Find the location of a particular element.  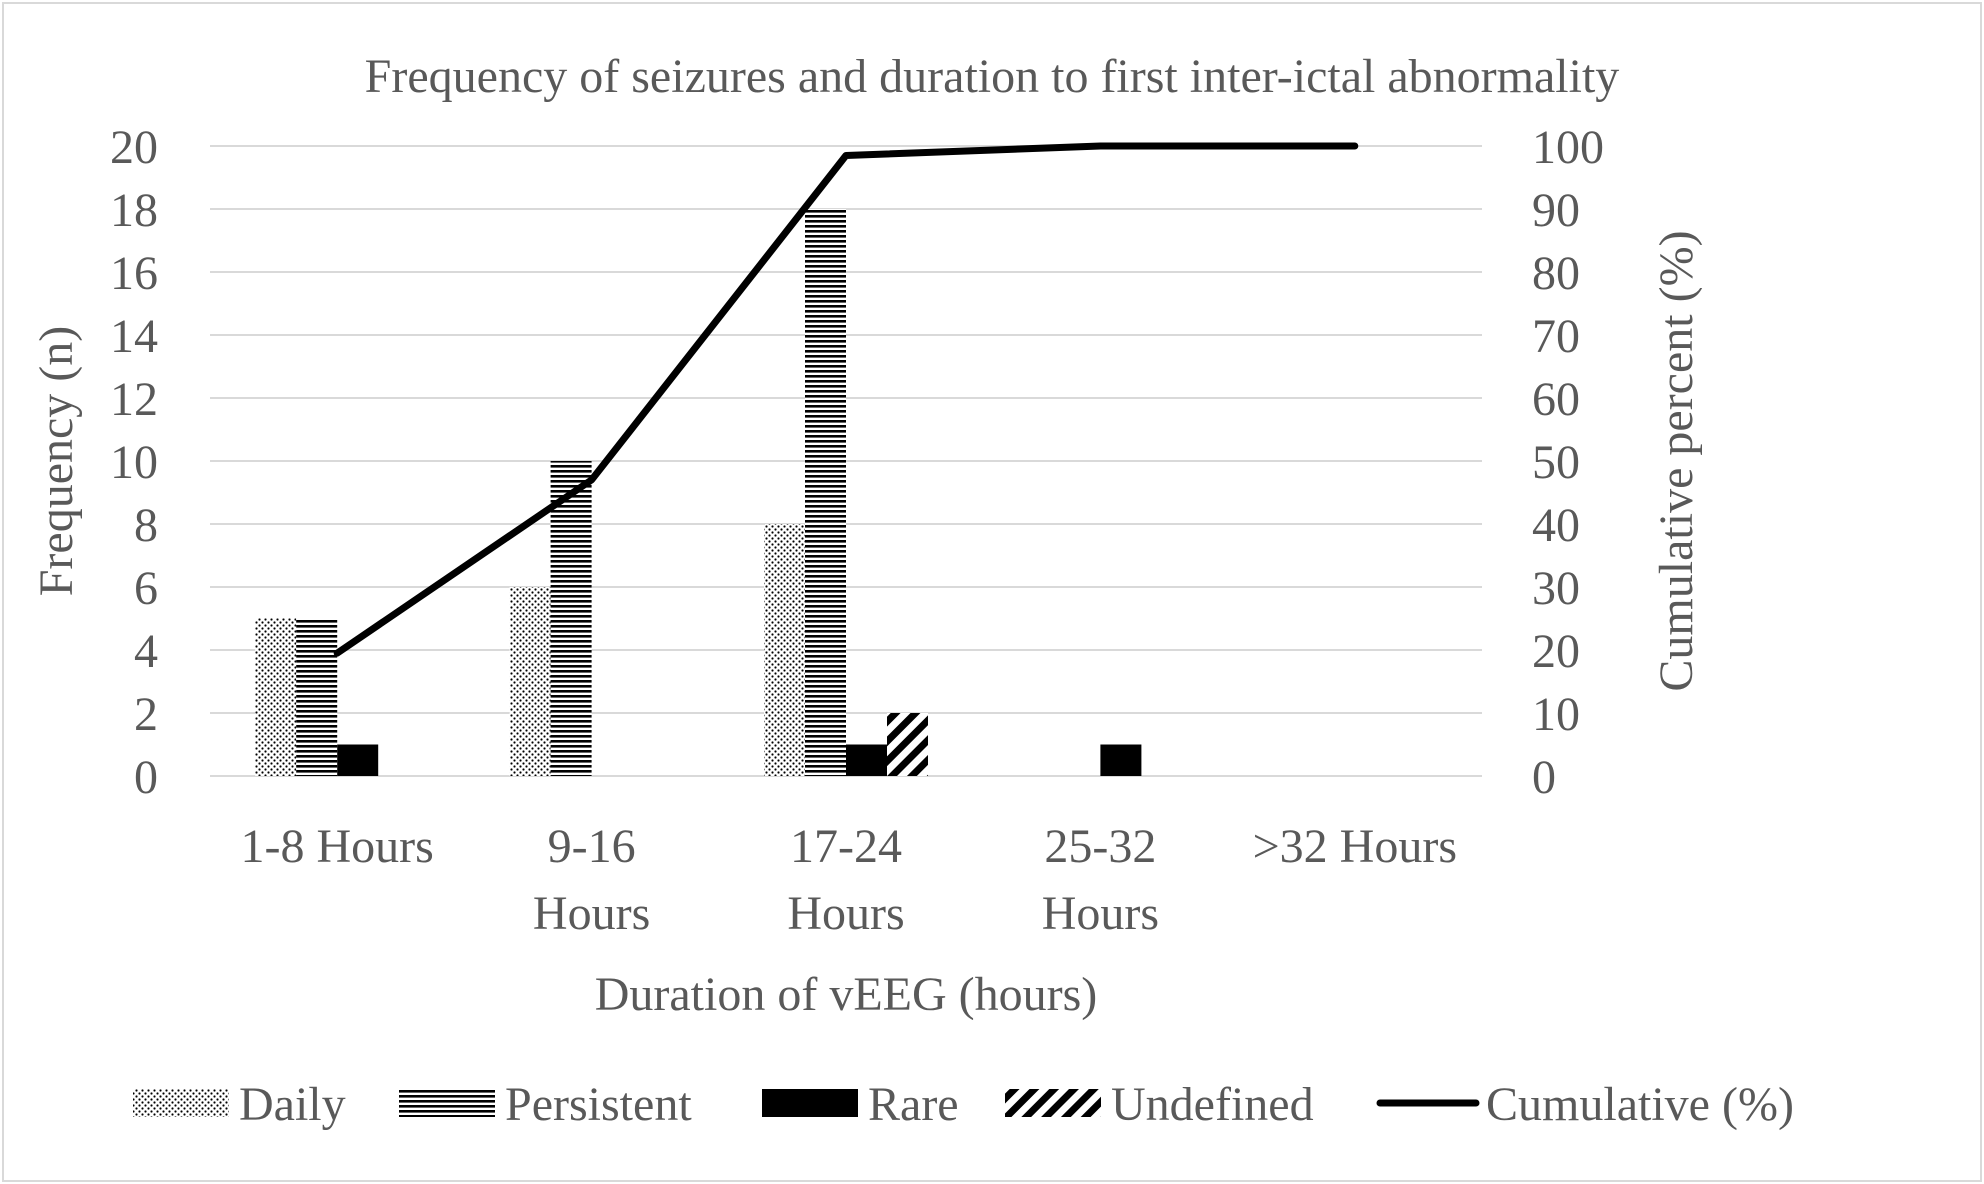

x-tick-label: 1-8 Hours is located at coordinates (337, 846).